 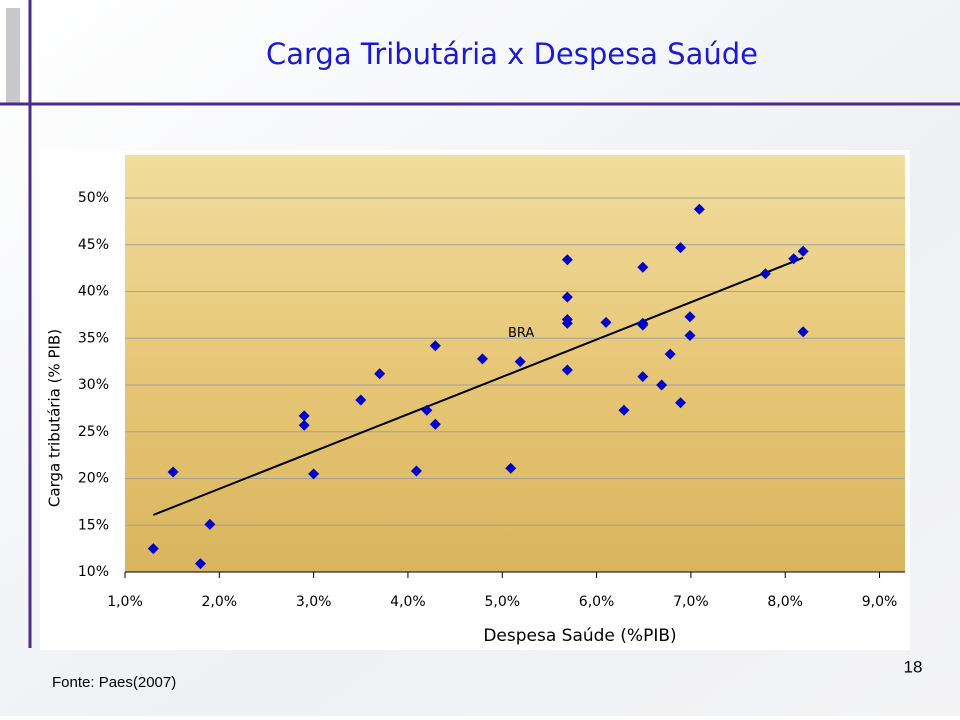 What do you see at coordinates (93, 245) in the screenshot?
I see `y-tick-label: 45%` at bounding box center [93, 245].